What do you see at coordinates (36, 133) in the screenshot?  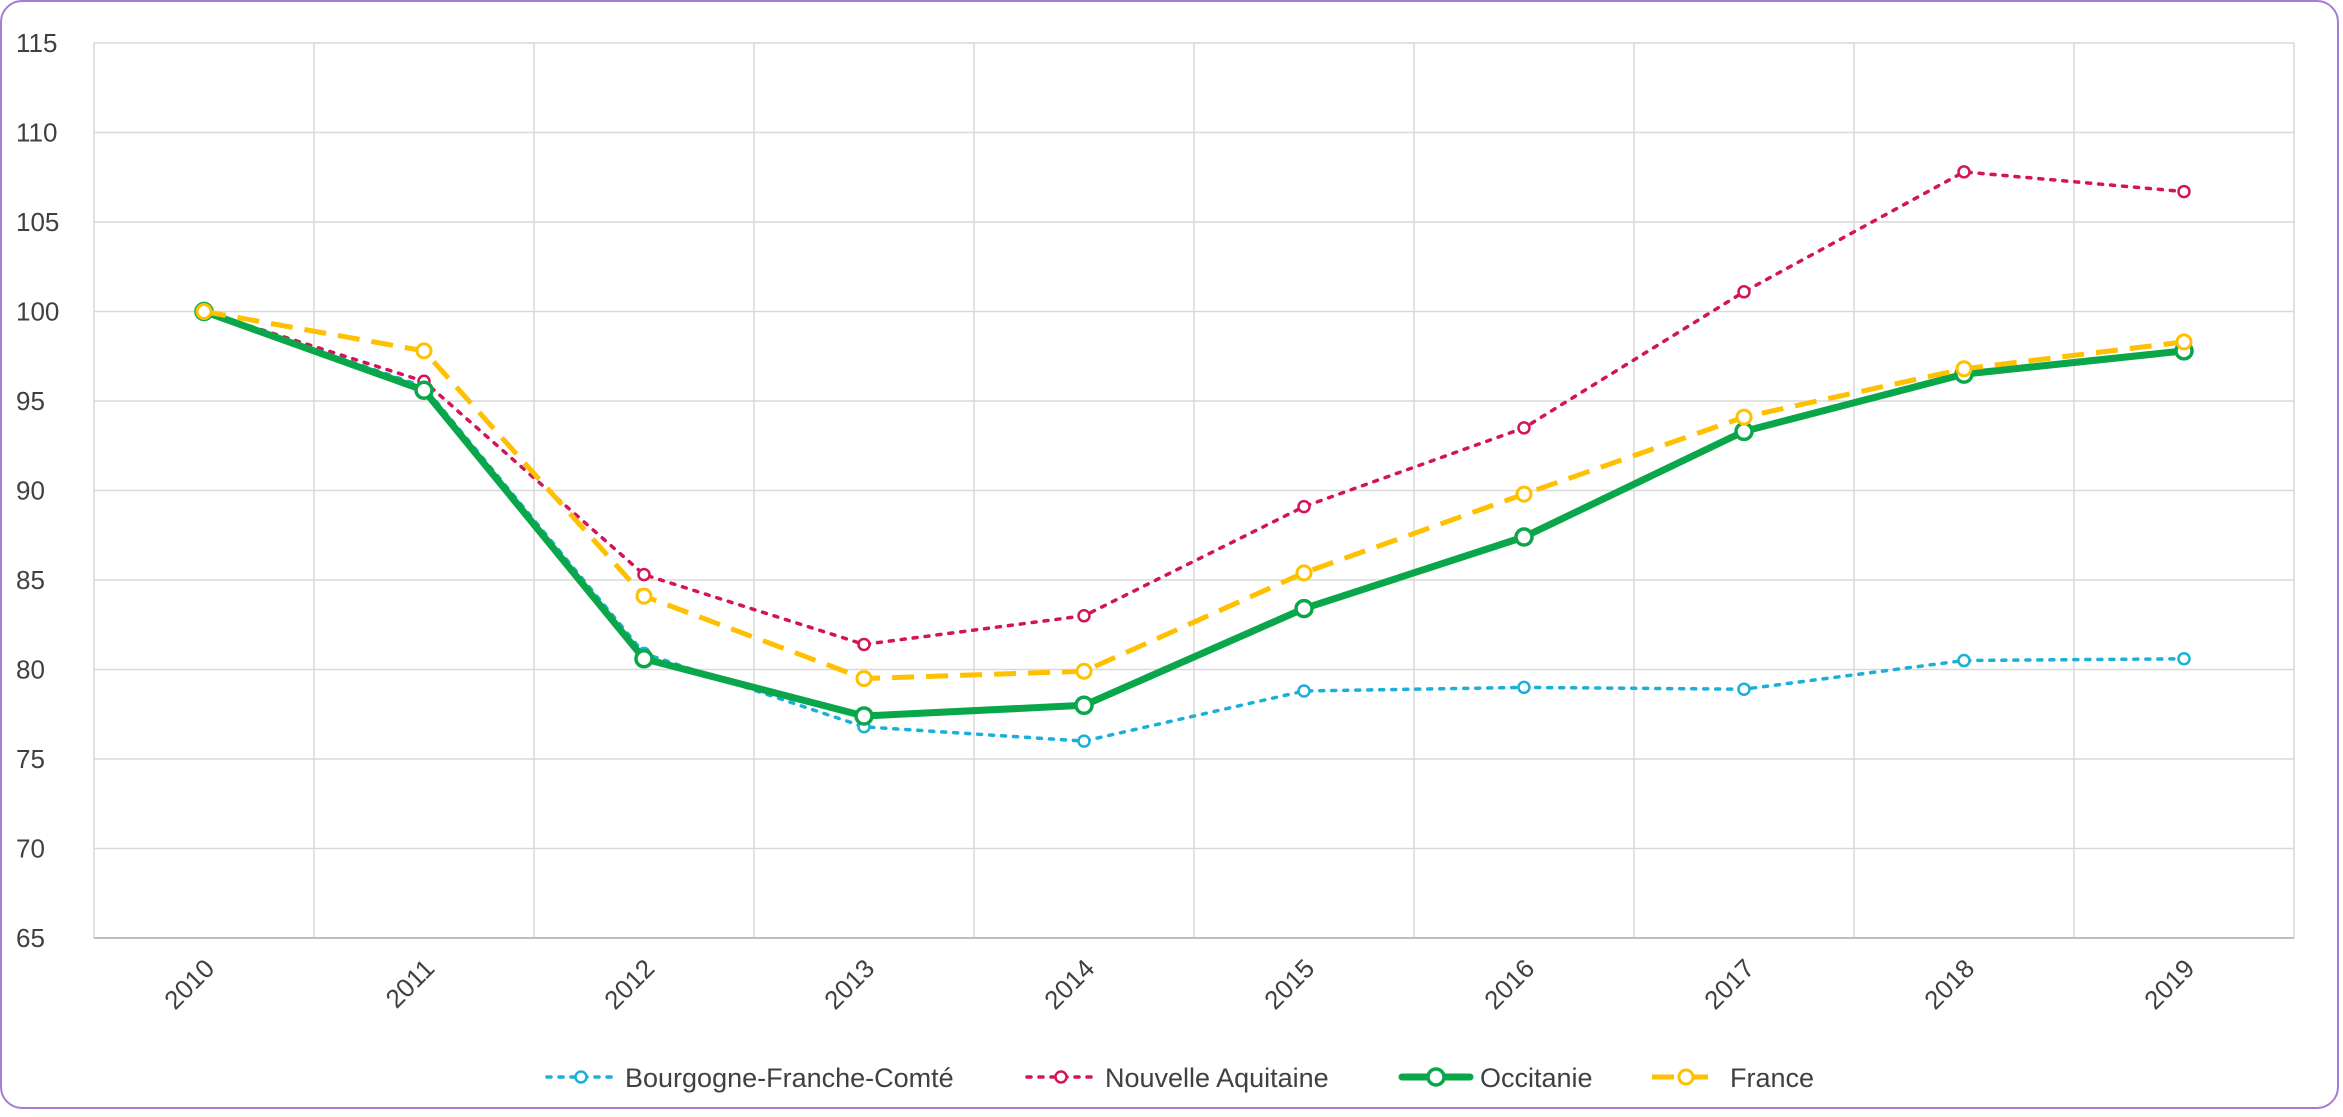 I see `y-tick-label: 110` at bounding box center [36, 133].